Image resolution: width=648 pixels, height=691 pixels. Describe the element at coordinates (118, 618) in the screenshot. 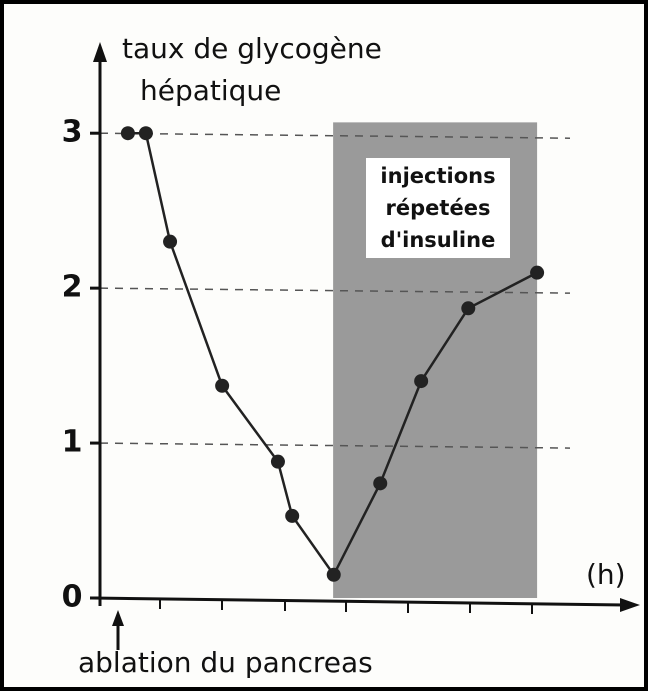

I see `pointer-arrowhead` at that location.